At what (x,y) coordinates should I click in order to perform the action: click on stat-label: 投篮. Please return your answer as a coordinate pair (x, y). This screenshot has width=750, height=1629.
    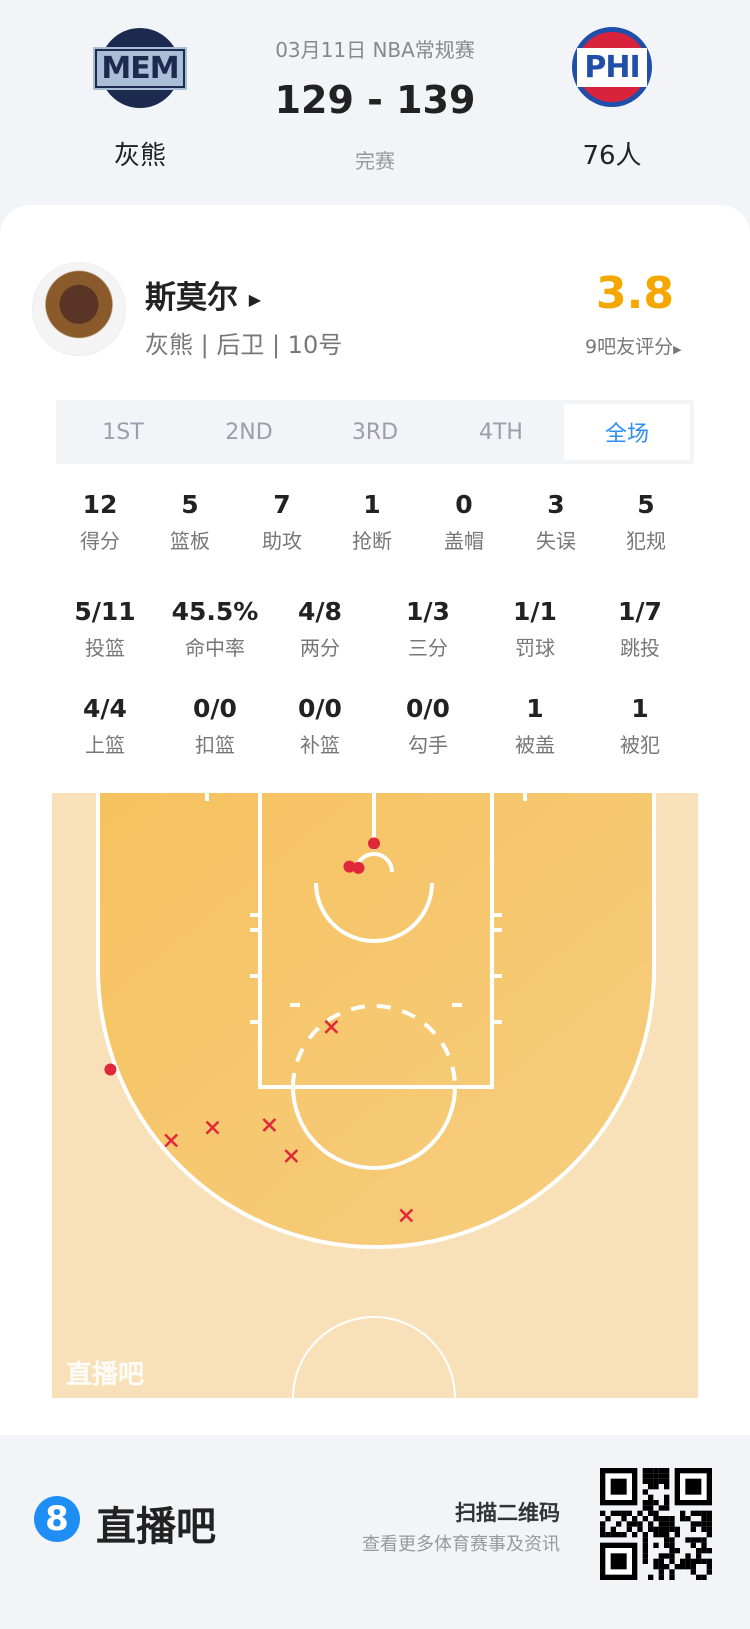
    Looking at the image, I should click on (105, 648).